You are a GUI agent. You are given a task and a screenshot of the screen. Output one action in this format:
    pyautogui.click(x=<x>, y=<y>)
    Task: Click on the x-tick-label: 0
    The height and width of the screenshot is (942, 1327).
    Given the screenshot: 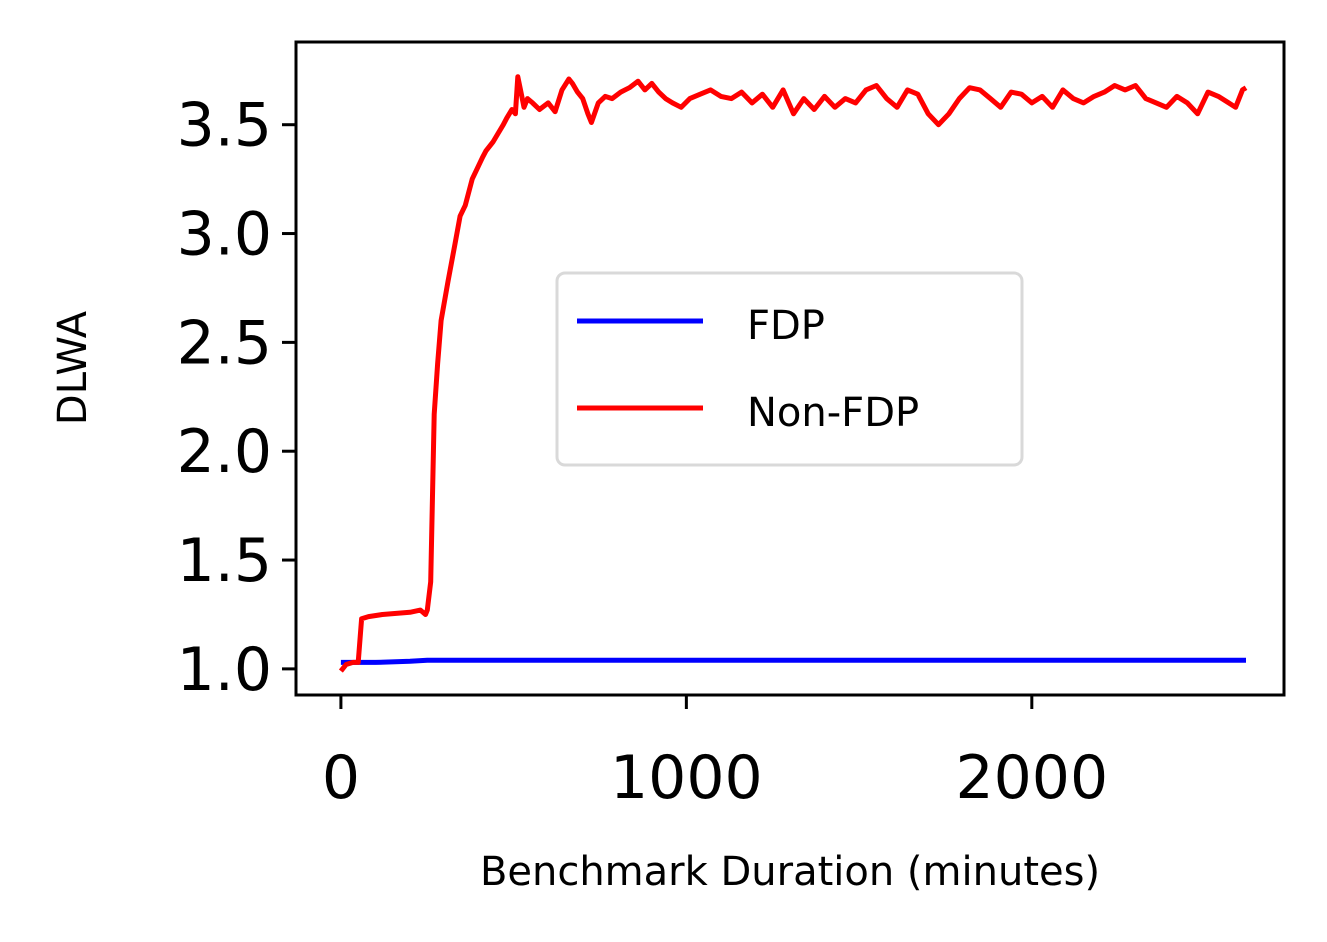 What is the action you would take?
    pyautogui.click(x=341, y=778)
    